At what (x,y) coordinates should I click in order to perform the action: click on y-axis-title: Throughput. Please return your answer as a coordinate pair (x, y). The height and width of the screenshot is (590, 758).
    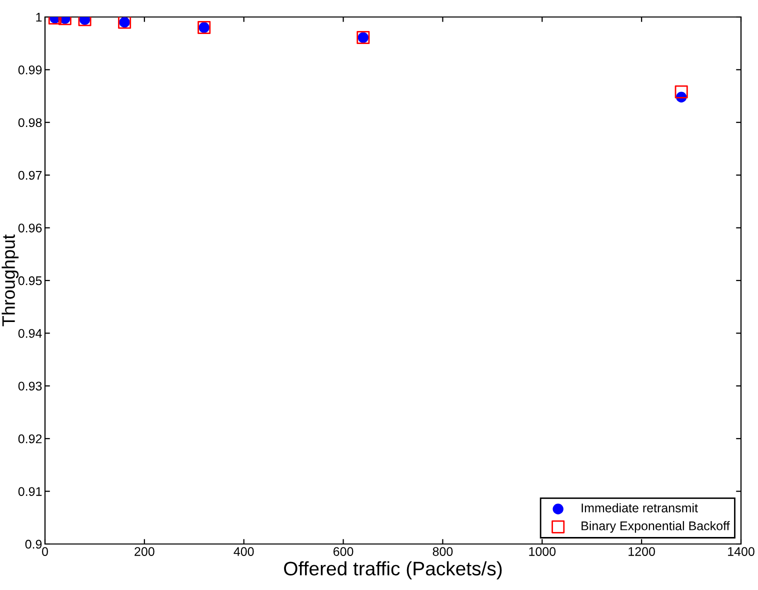
    Looking at the image, I should click on (10, 280).